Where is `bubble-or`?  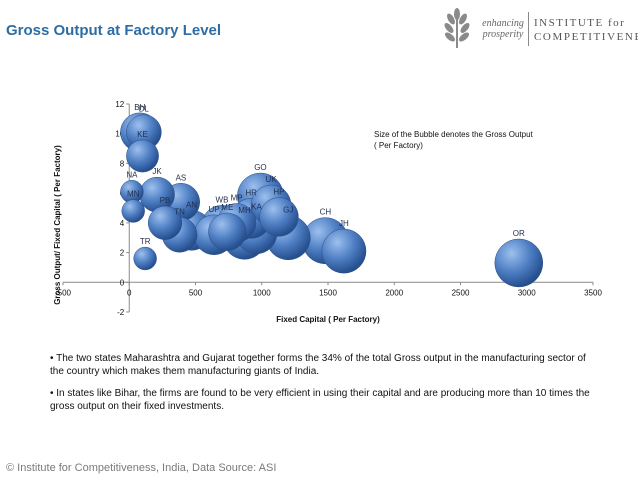
bubble-or is located at coordinates (519, 263).